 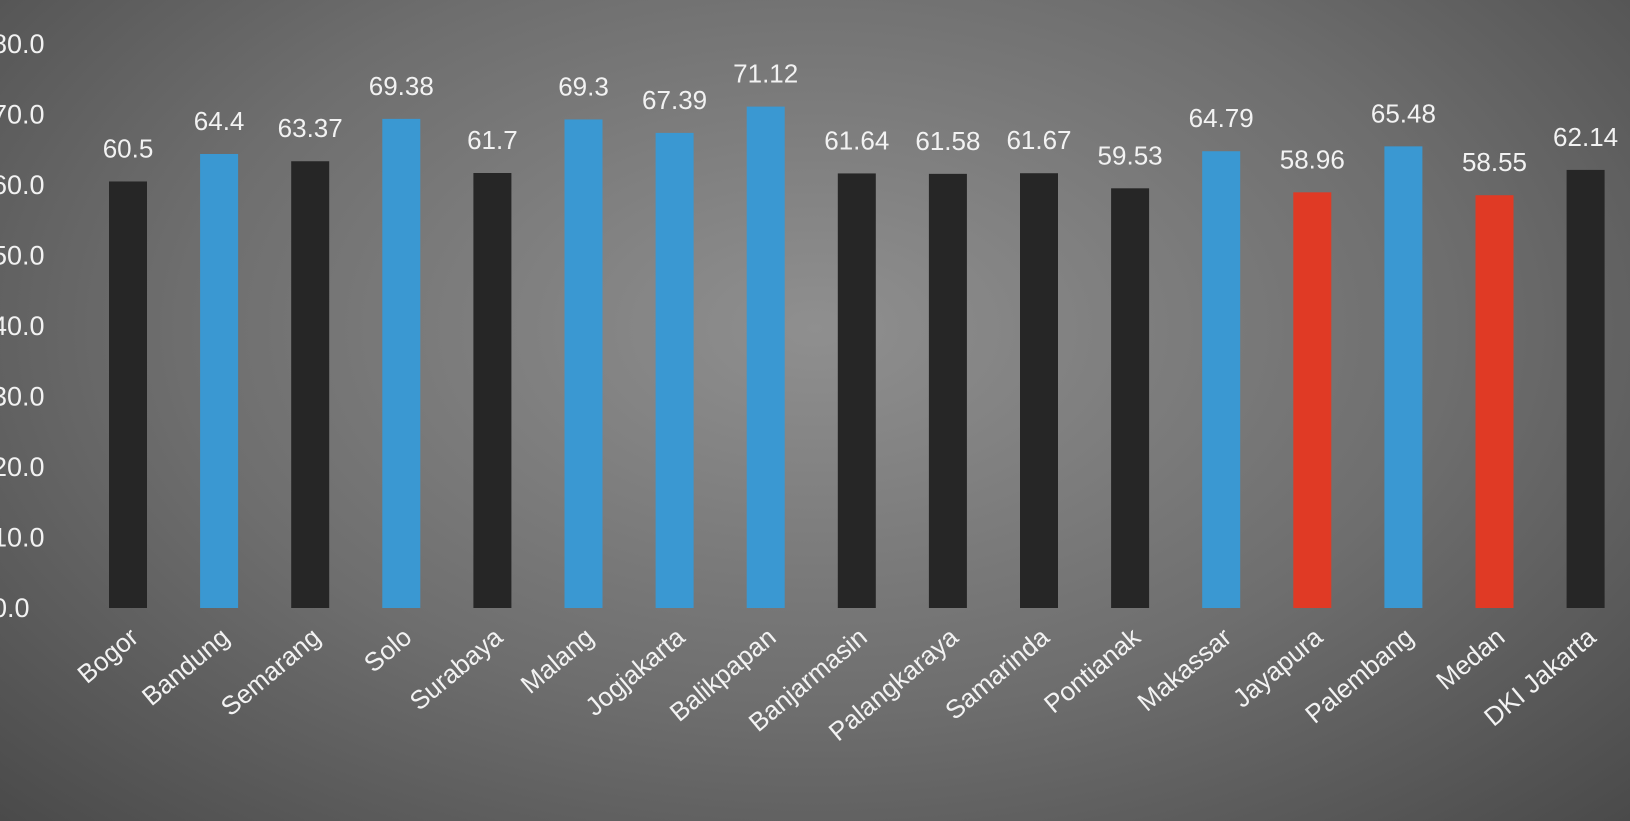 What do you see at coordinates (856, 140) in the screenshot?
I see `value-label: 61.64` at bounding box center [856, 140].